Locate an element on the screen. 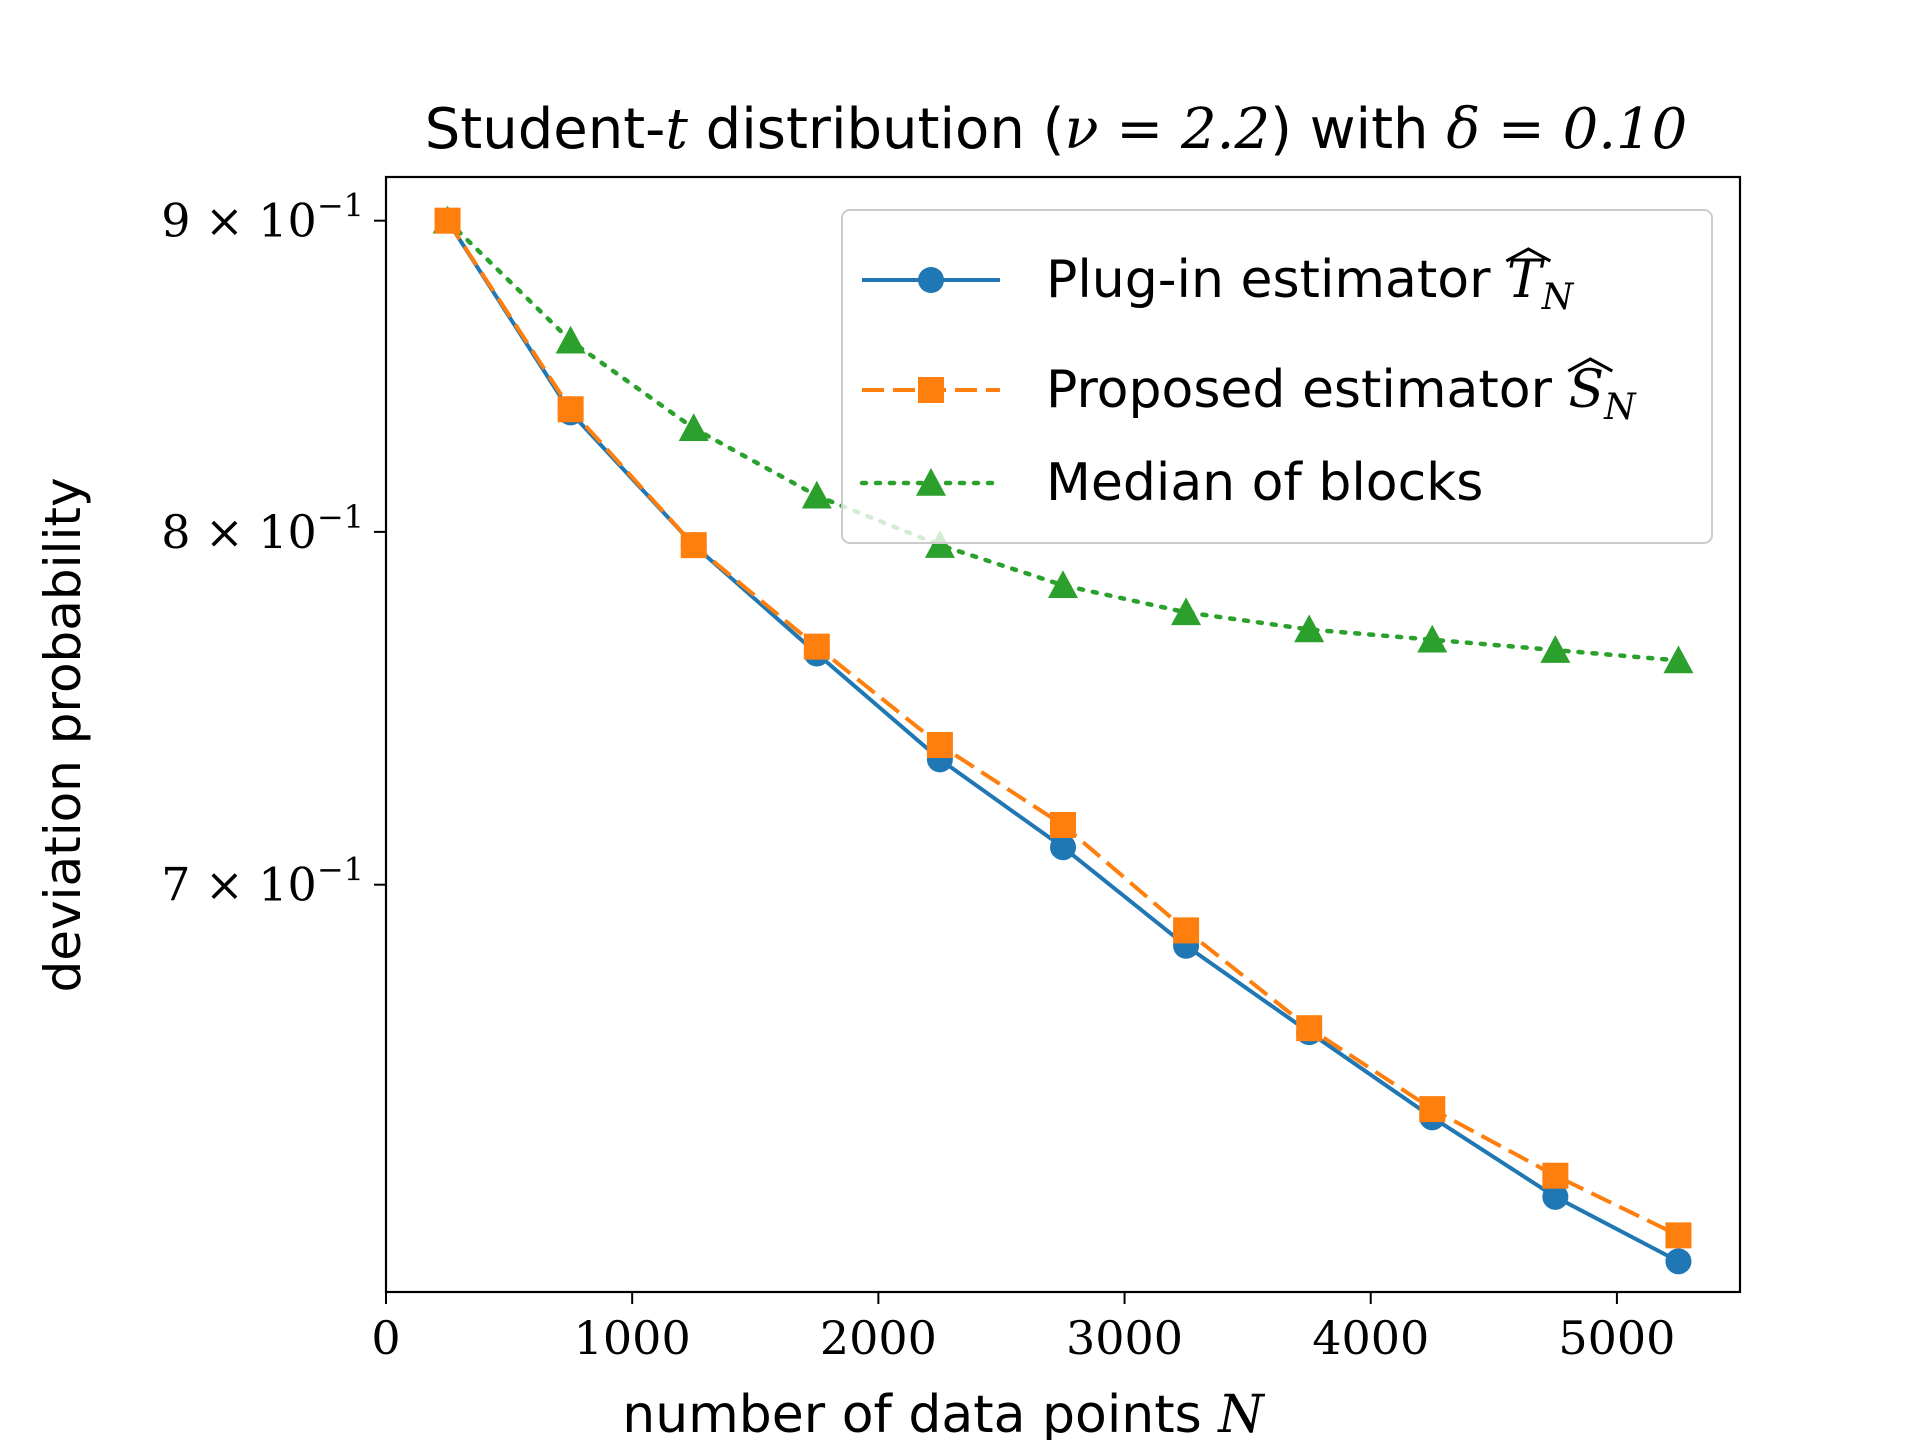 The height and width of the screenshot is (1440, 1920). x-axis-label: number of data points N is located at coordinates (943, 1412).